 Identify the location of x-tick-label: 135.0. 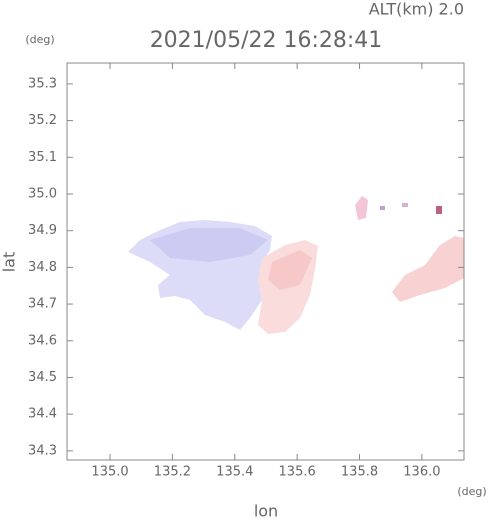
(109, 472).